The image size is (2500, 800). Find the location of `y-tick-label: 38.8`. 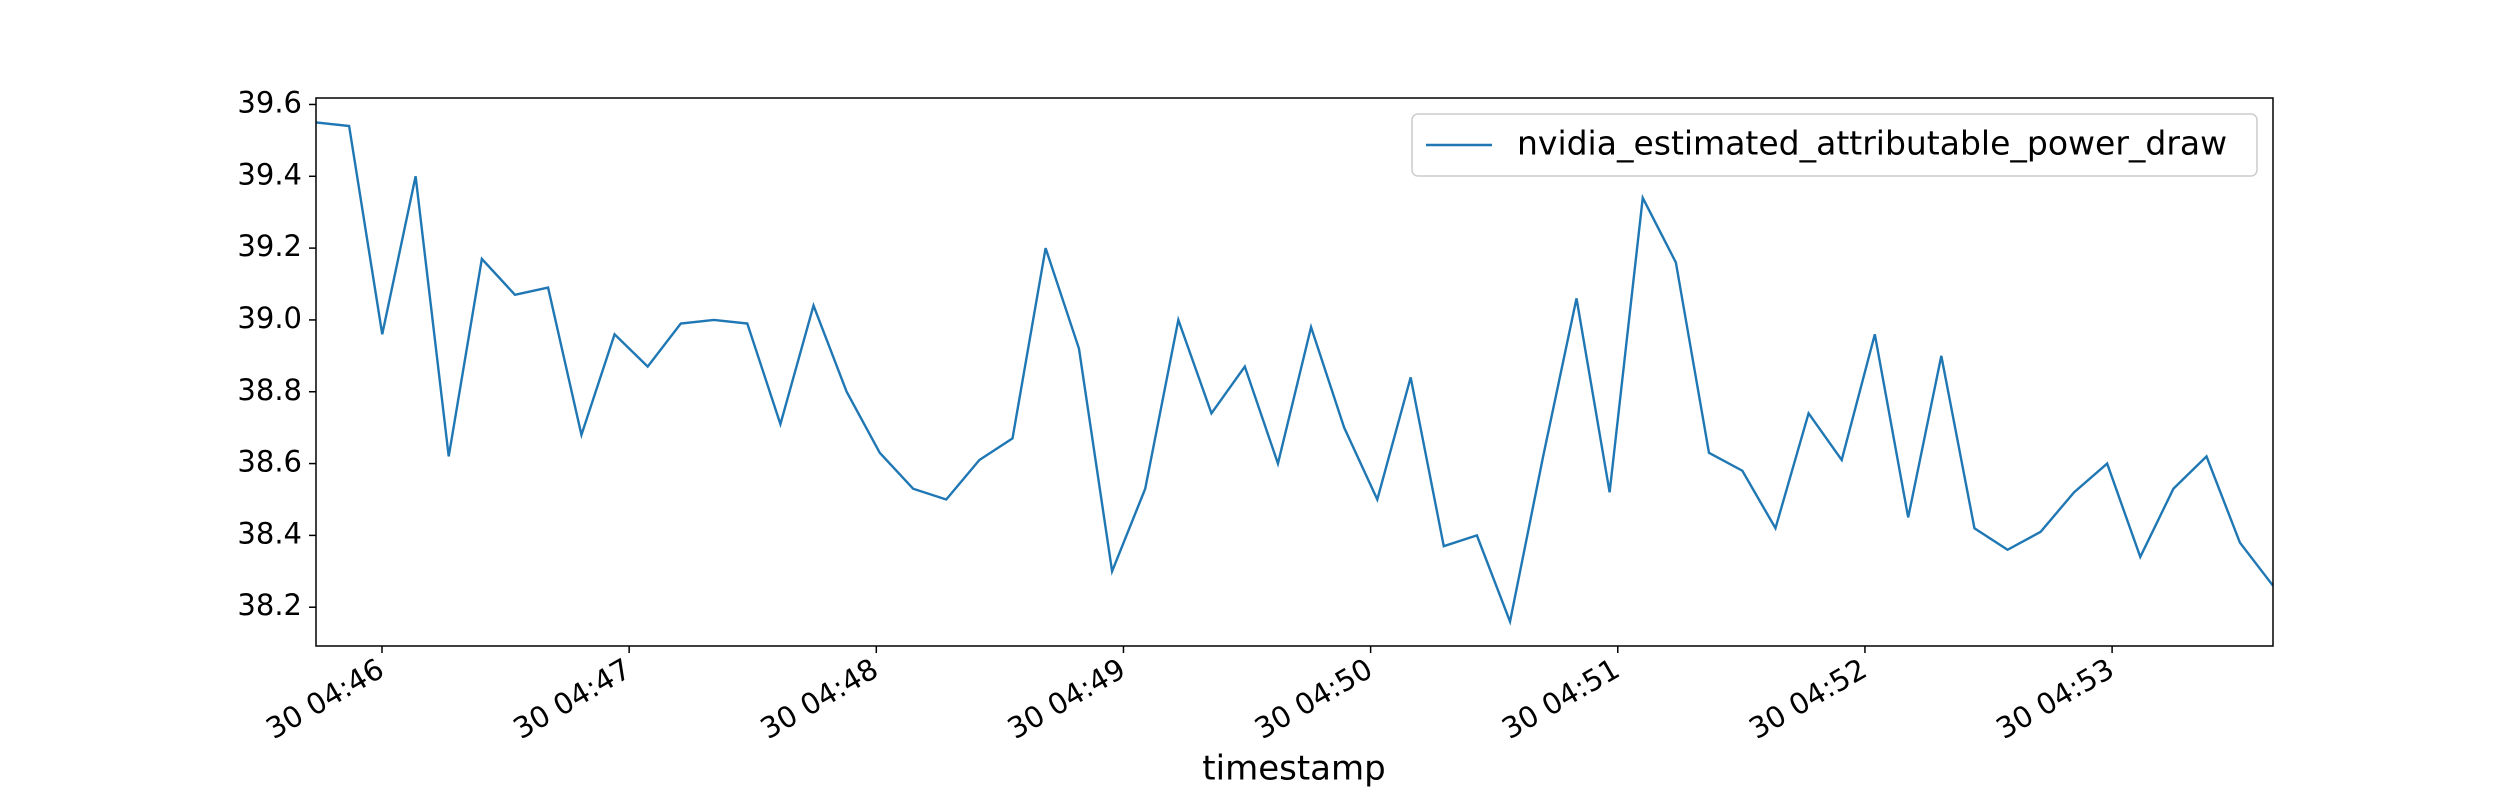

y-tick-label: 38.8 is located at coordinates (269, 390).